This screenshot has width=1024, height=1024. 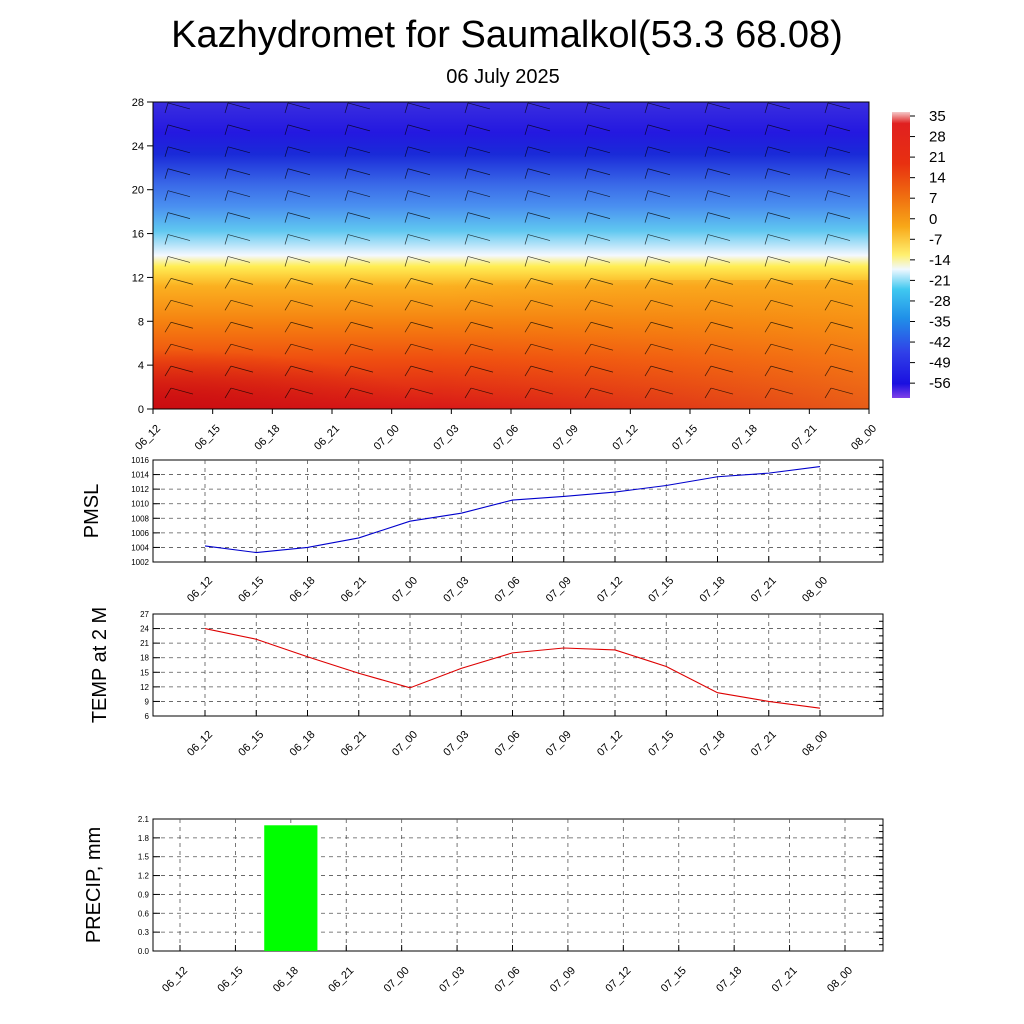 I want to click on colorbar-label: -35, so click(x=940, y=322).